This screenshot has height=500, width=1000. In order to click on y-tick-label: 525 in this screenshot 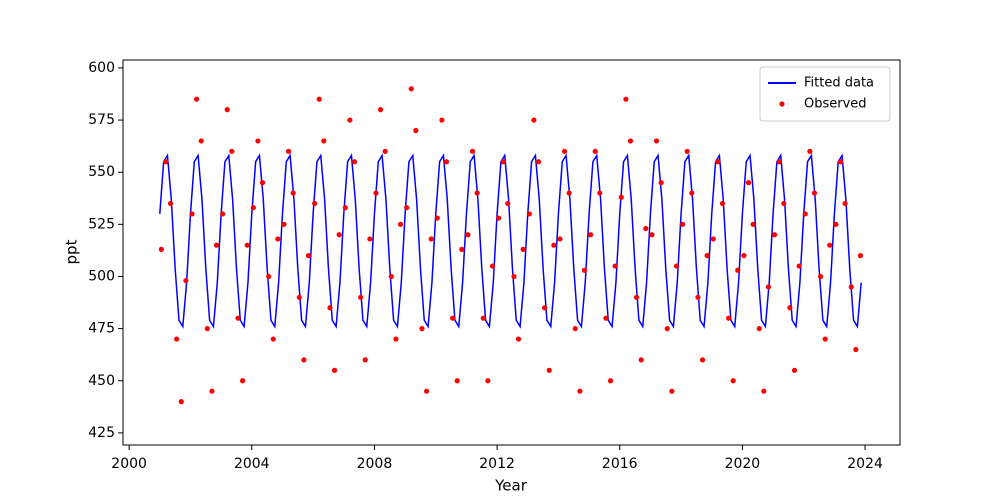, I will do `click(101, 224)`.